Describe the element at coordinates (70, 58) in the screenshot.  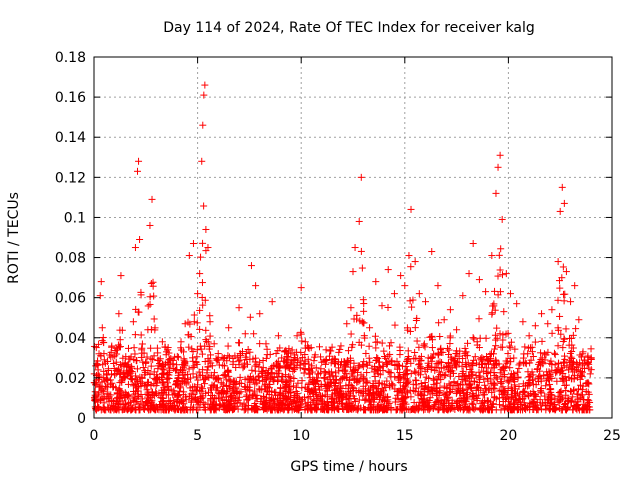
I see `y-tick-label: 0.18` at that location.